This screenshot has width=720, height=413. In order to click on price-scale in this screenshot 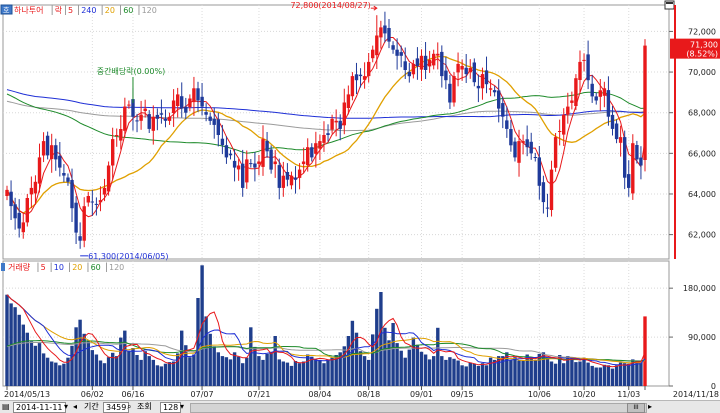, I will do `click(695, 195)`.